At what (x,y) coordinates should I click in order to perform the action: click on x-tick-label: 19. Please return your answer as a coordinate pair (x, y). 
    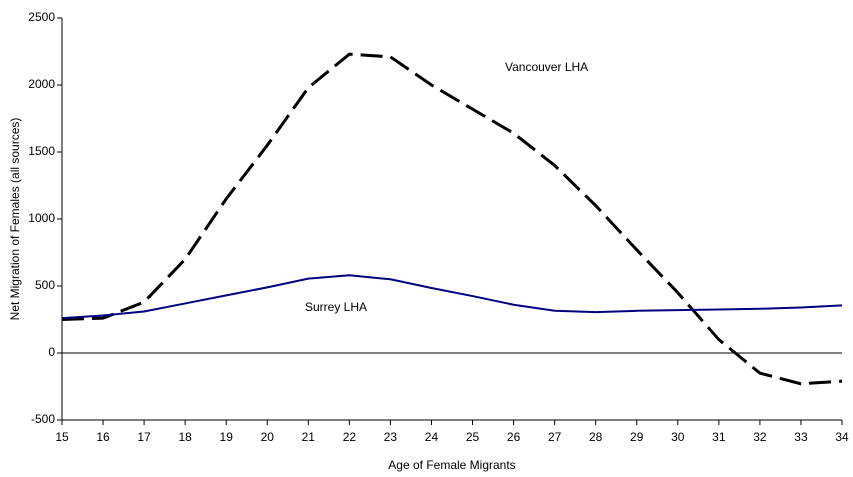
    Looking at the image, I should click on (227, 437).